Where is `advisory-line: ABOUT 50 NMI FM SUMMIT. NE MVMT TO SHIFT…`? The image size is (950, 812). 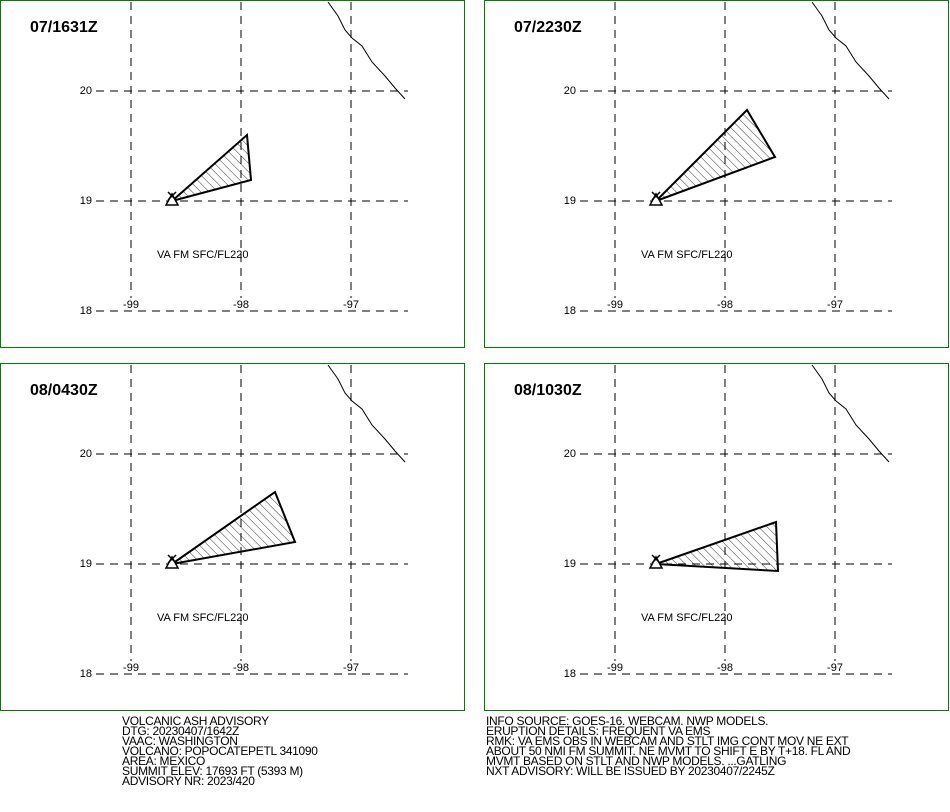
advisory-line: ABOUT 50 NMI FM SUMMIT. NE MVMT TO SHIFT… is located at coordinates (668, 751).